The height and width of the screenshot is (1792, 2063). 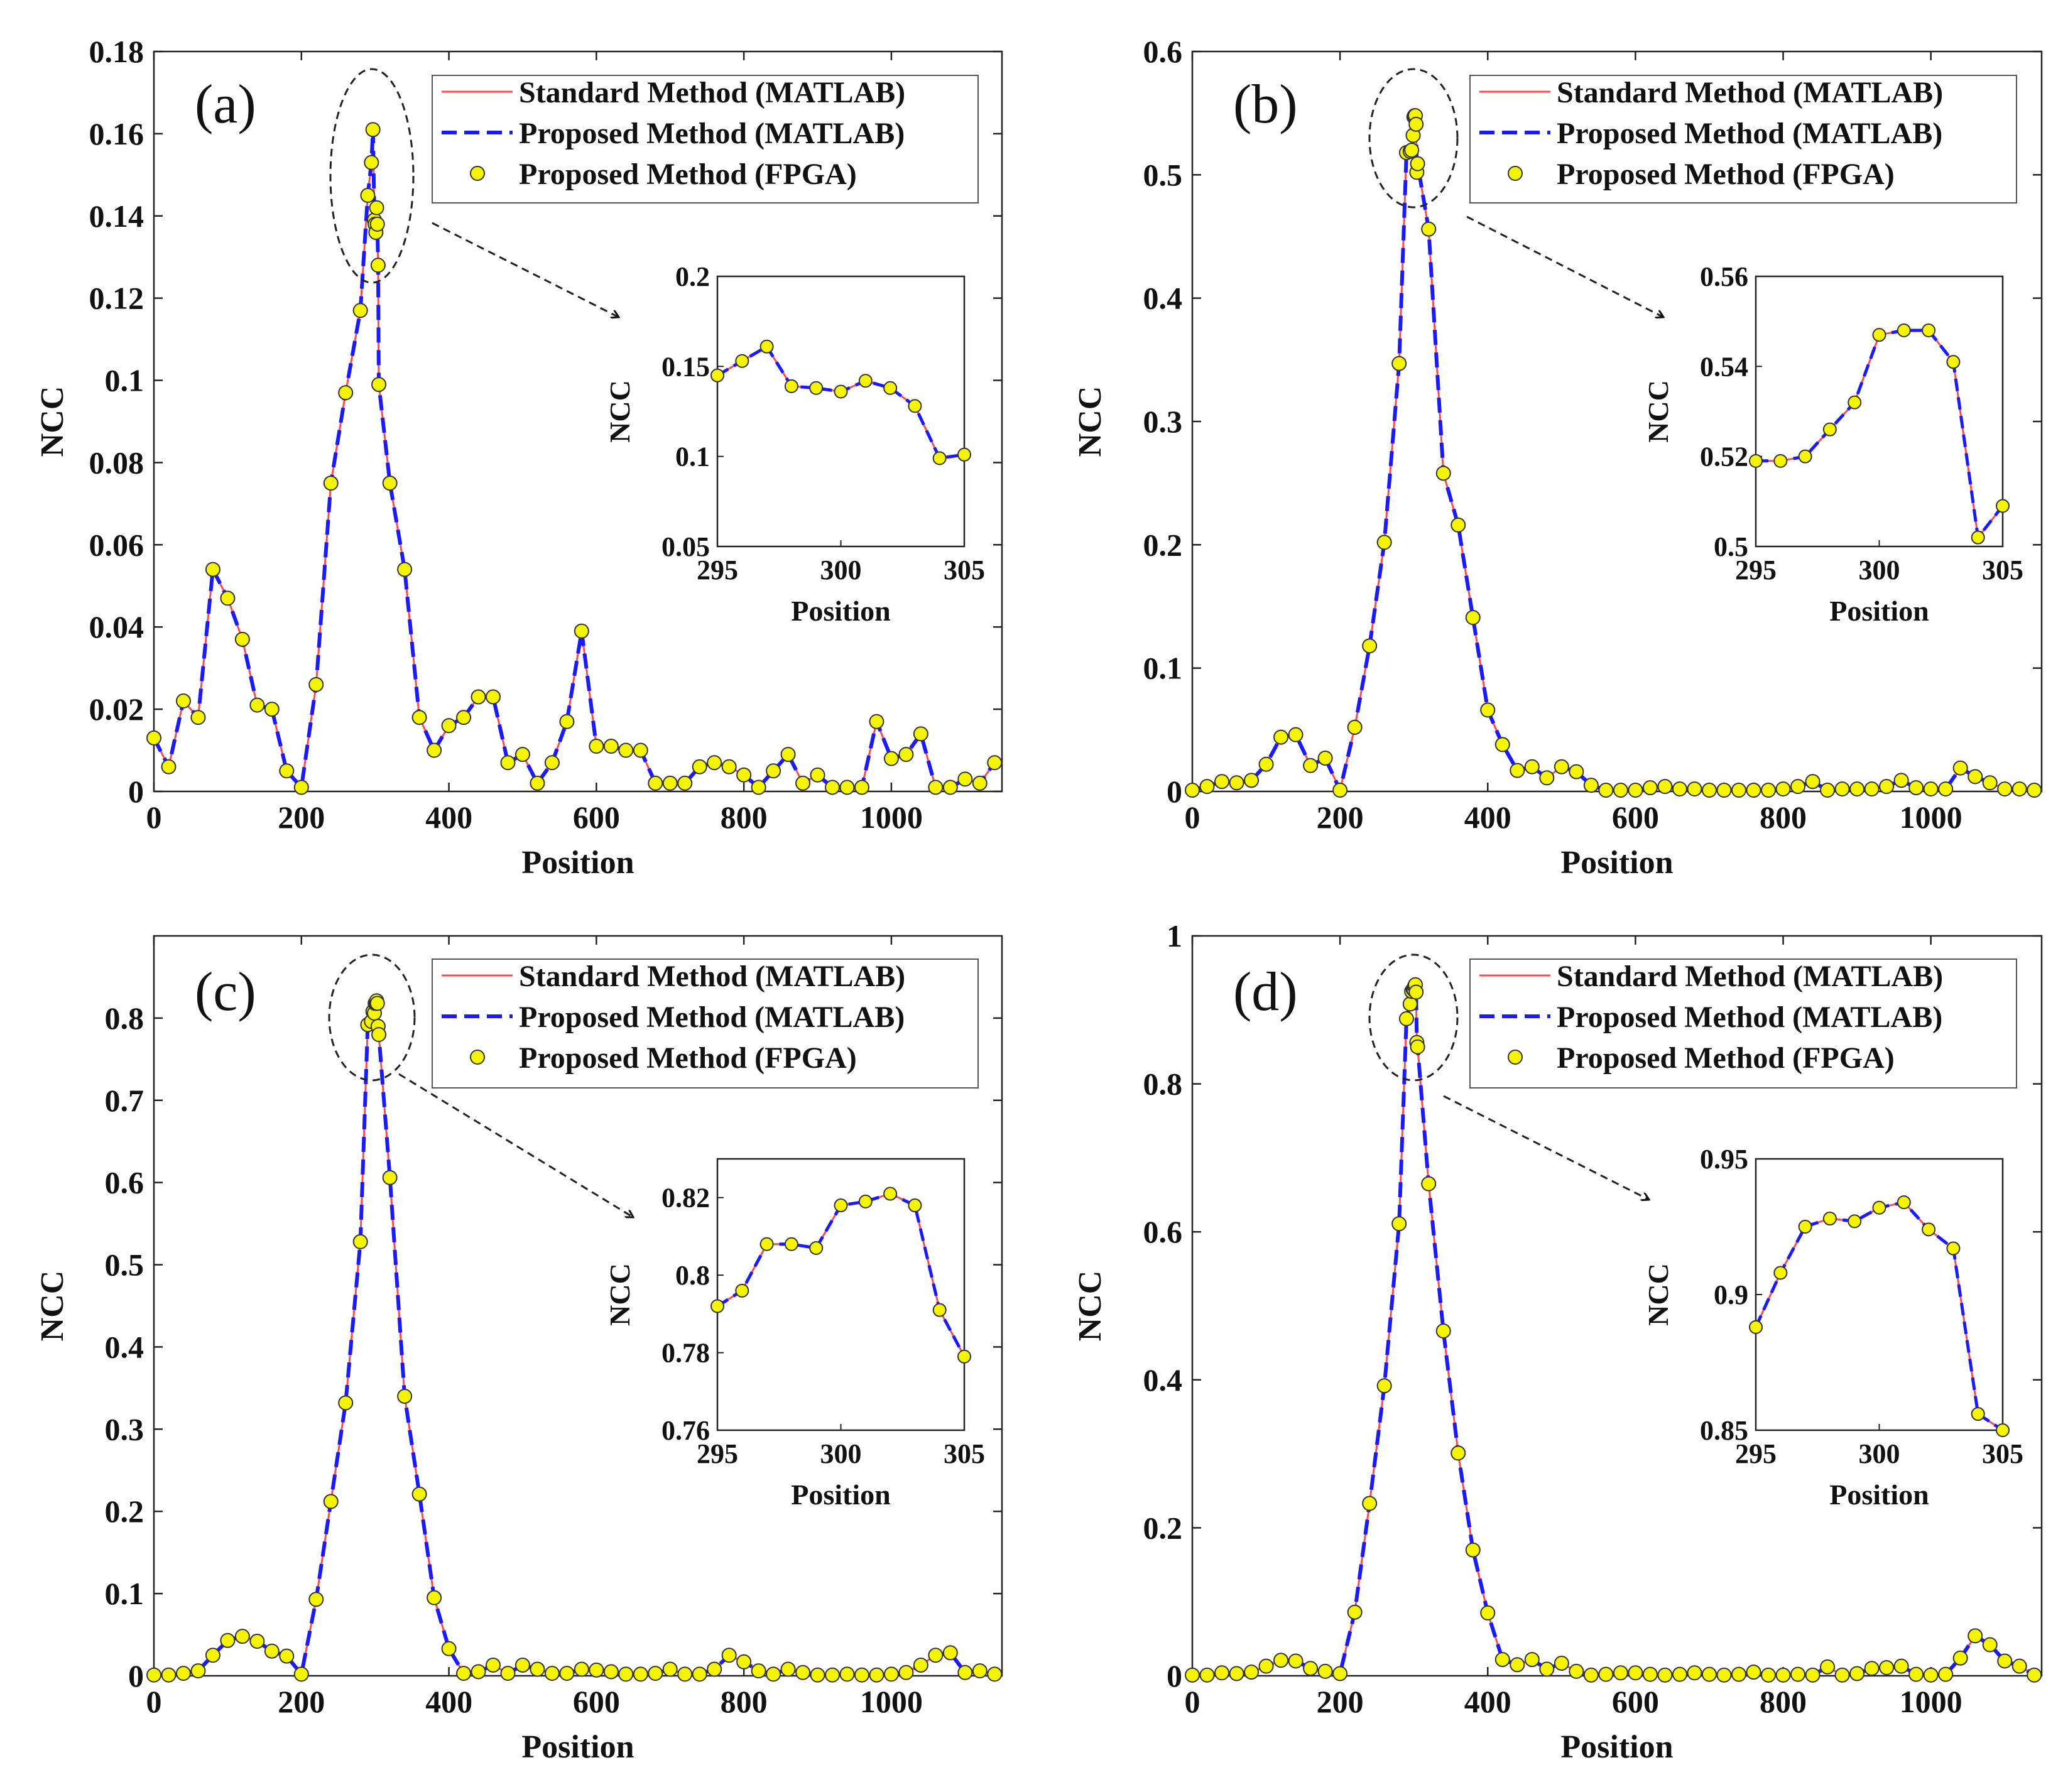 What do you see at coordinates (124, 1100) in the screenshot?
I see `y-tick-label: 0.7` at bounding box center [124, 1100].